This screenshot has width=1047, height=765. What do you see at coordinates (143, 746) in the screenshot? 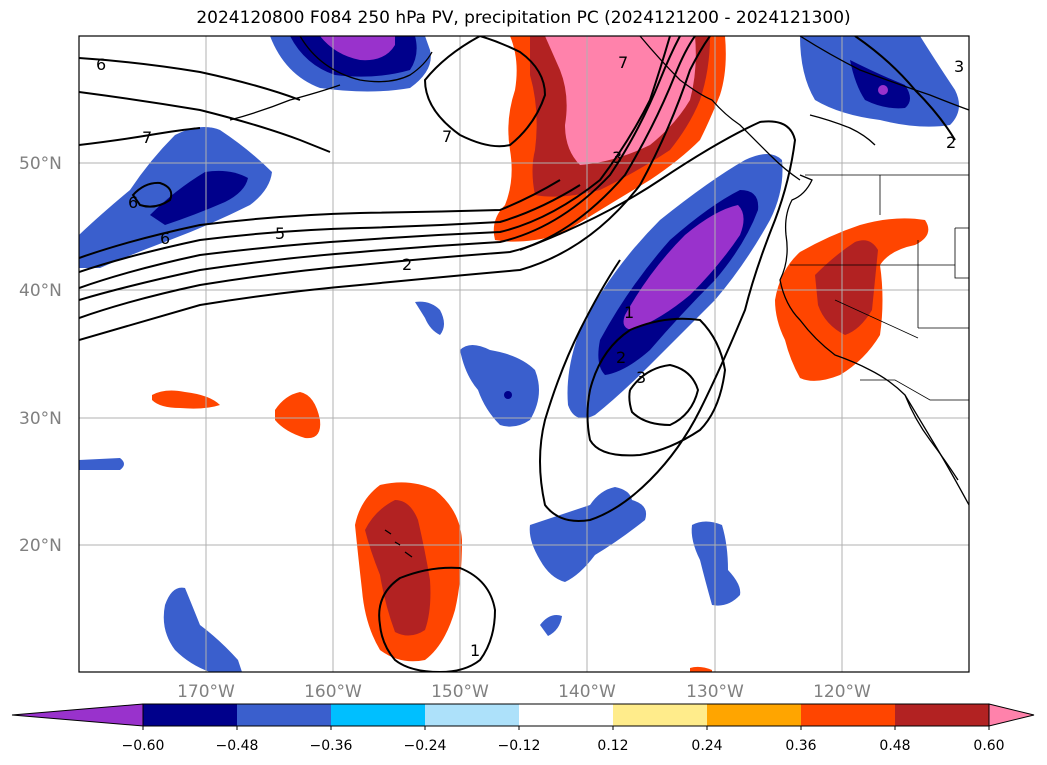
I see `colorbar-tick-label: −0.60` at bounding box center [143, 746].